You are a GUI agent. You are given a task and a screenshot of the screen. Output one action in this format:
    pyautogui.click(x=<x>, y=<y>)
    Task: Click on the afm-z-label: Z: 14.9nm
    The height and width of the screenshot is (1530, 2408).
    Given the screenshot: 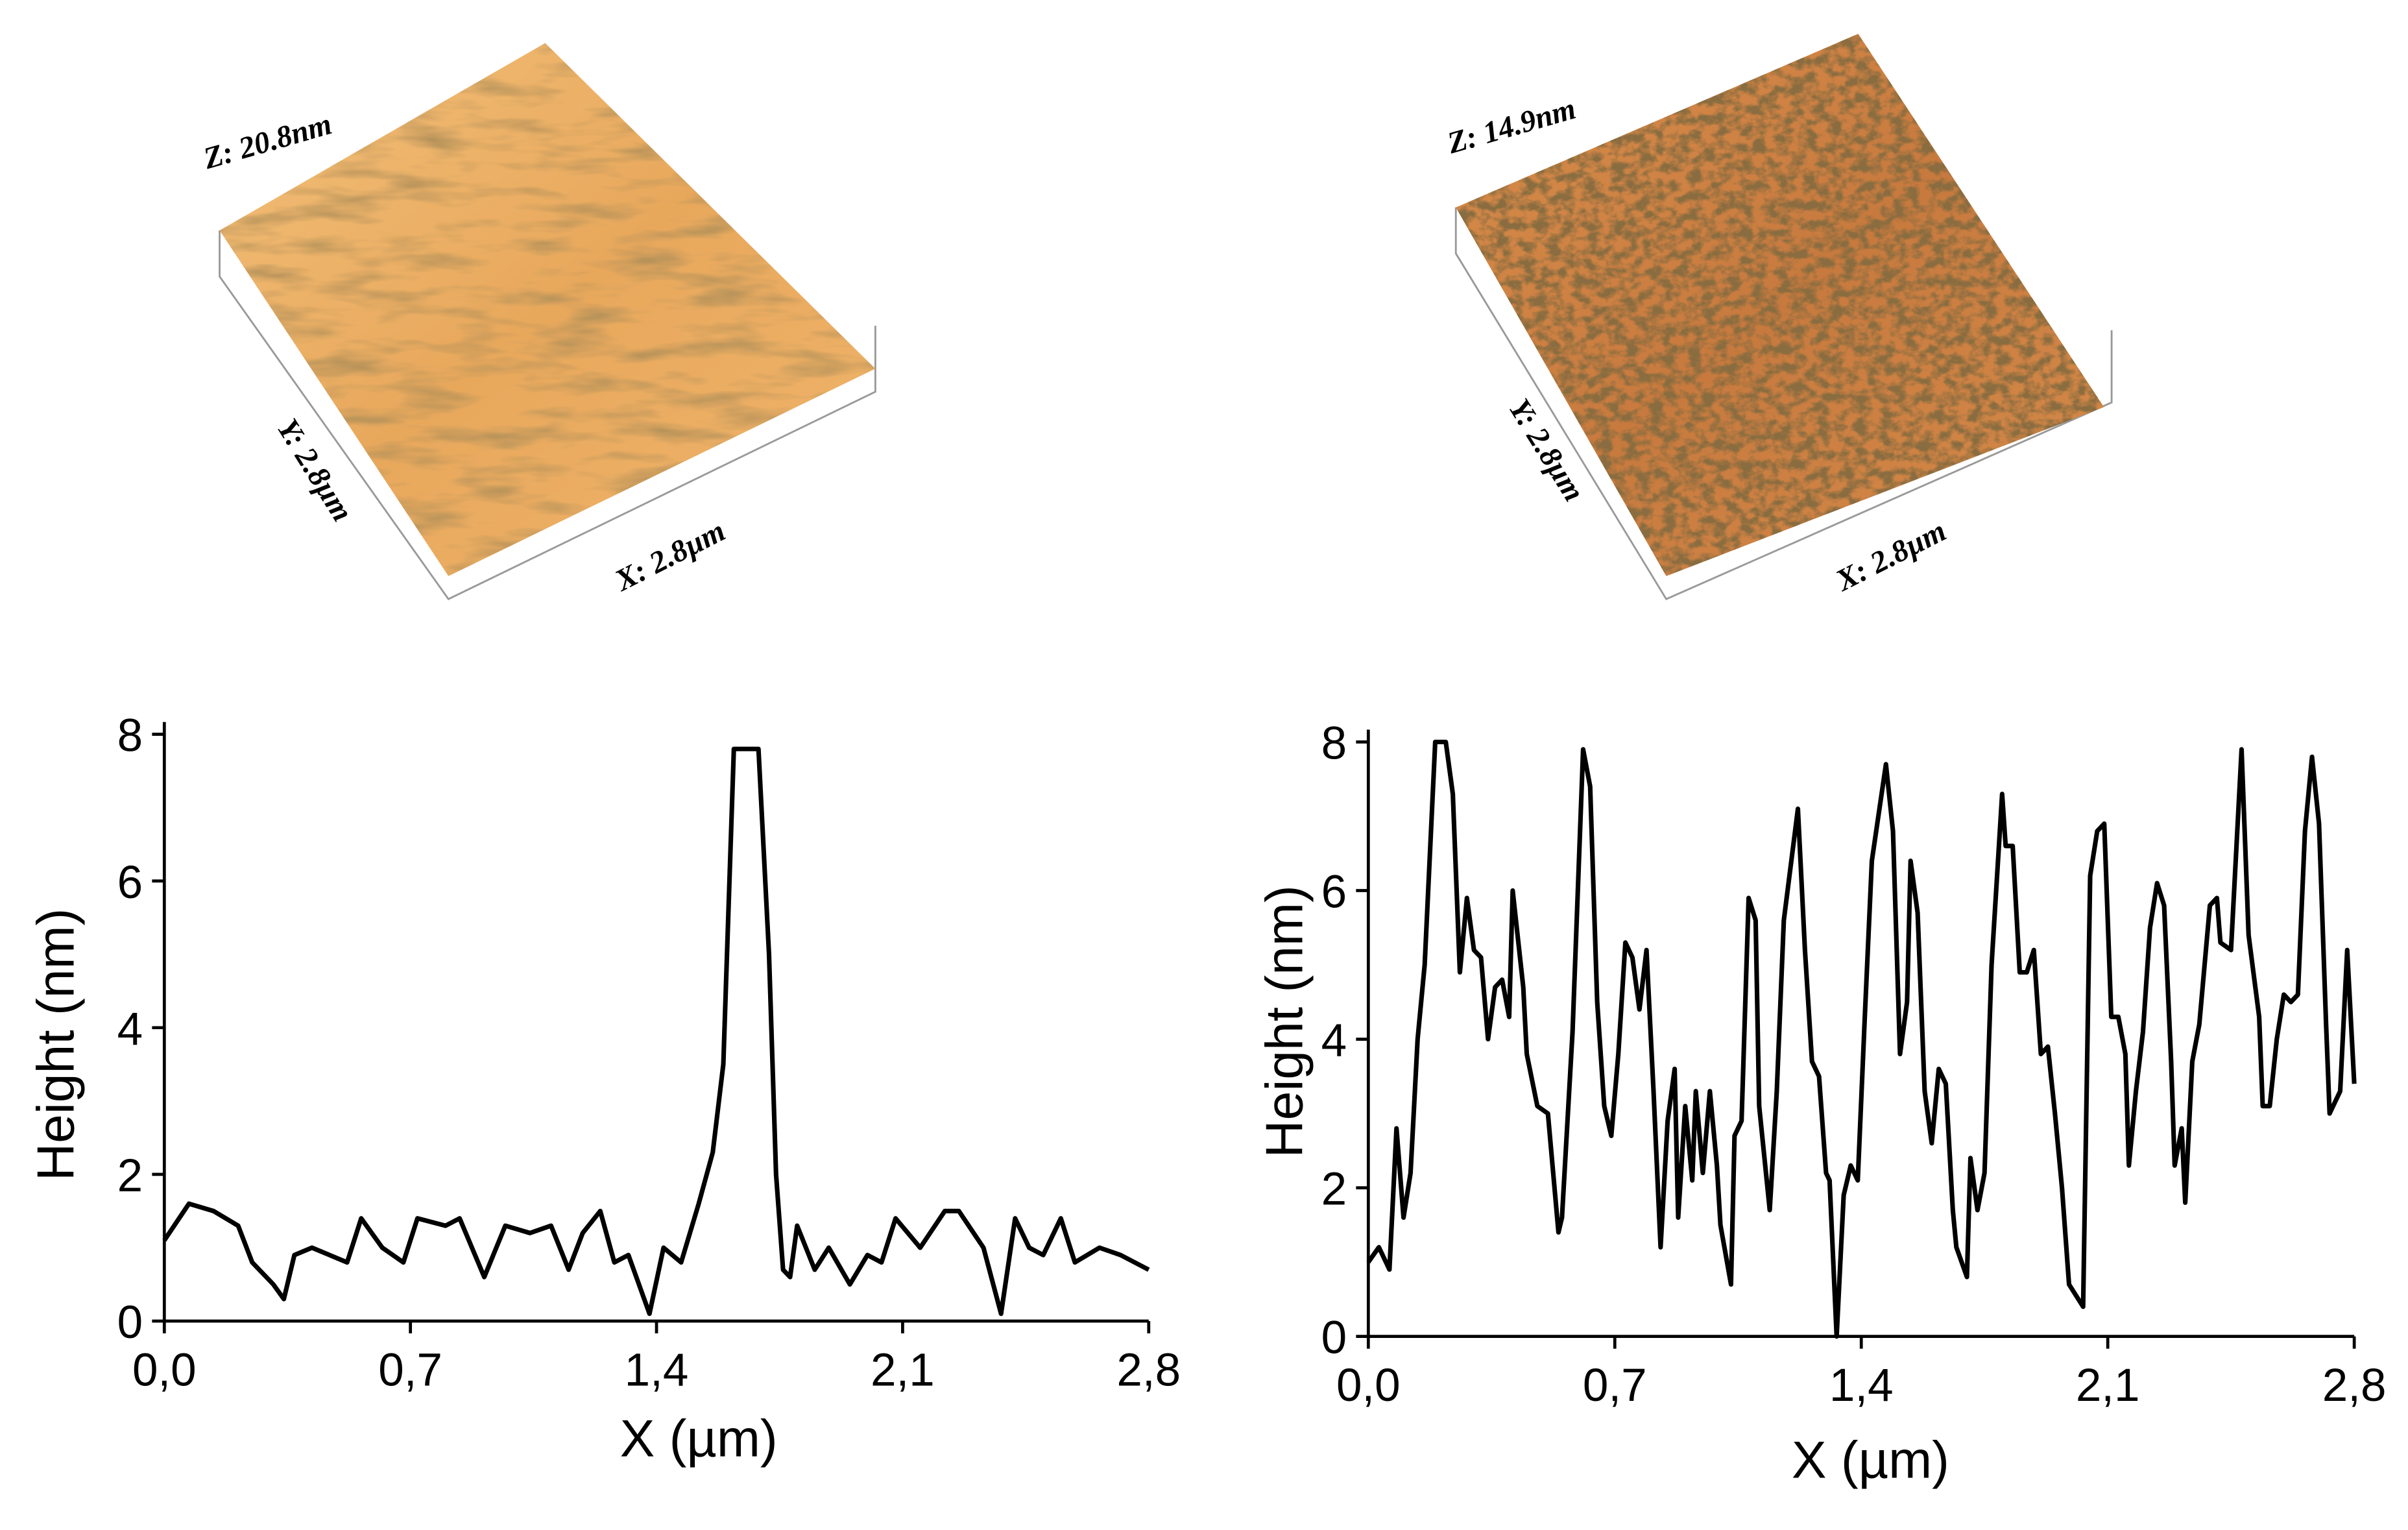 What is the action you would take?
    pyautogui.click(x=1511, y=126)
    